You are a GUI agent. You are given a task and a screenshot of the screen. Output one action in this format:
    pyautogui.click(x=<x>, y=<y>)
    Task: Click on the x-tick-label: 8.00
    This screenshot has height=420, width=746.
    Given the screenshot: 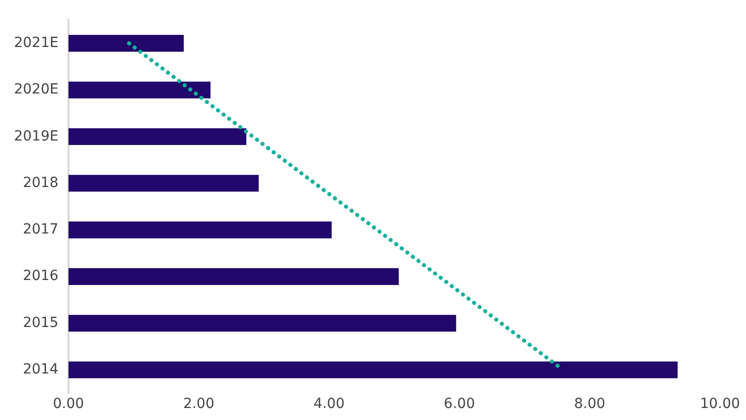 What is the action you would take?
    pyautogui.click(x=590, y=404)
    